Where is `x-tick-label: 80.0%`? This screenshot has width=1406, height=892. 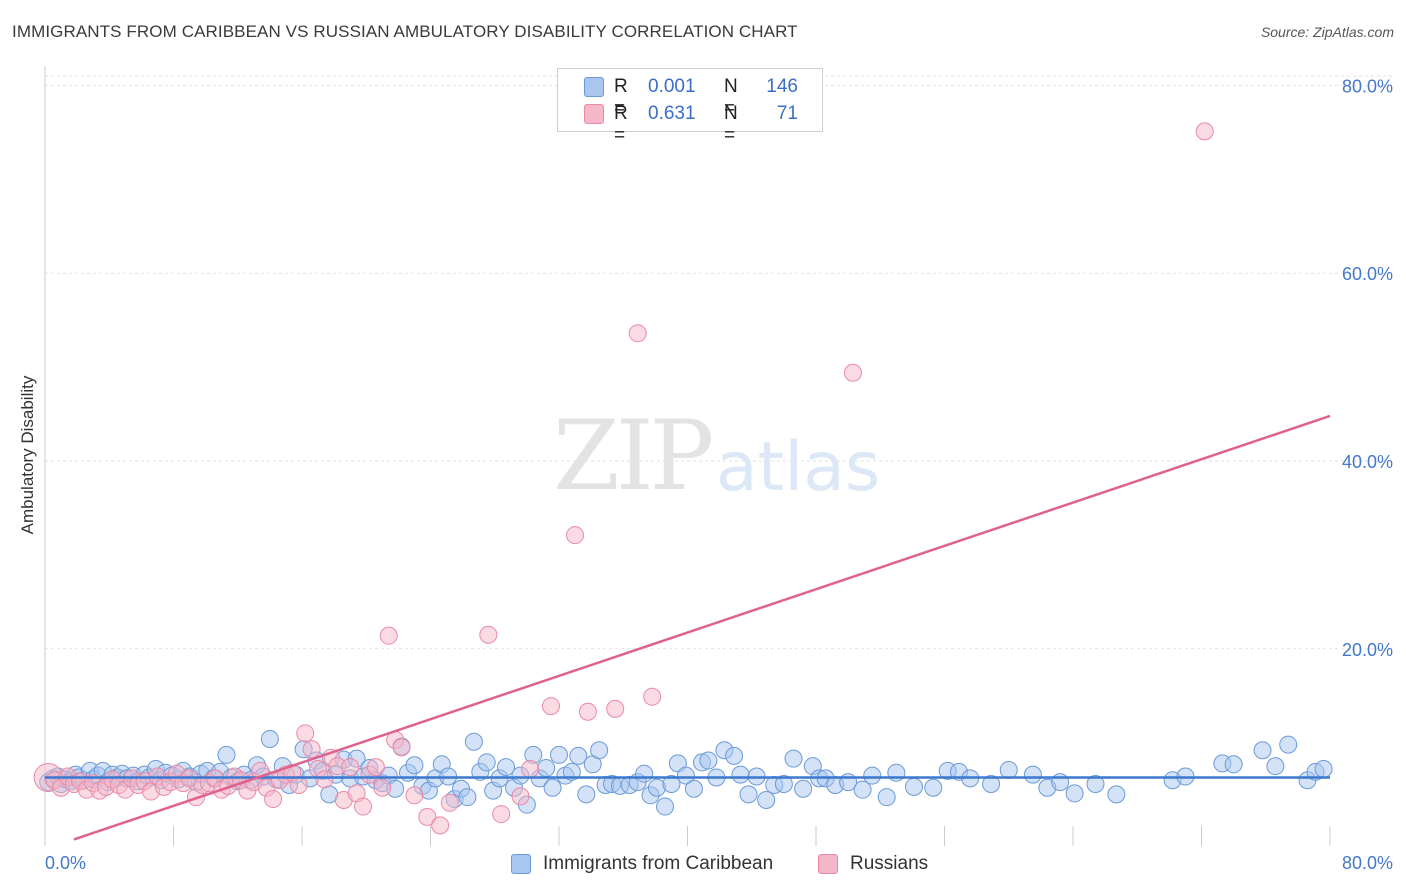
x-tick-label: 80.0% is located at coordinates (1367, 863).